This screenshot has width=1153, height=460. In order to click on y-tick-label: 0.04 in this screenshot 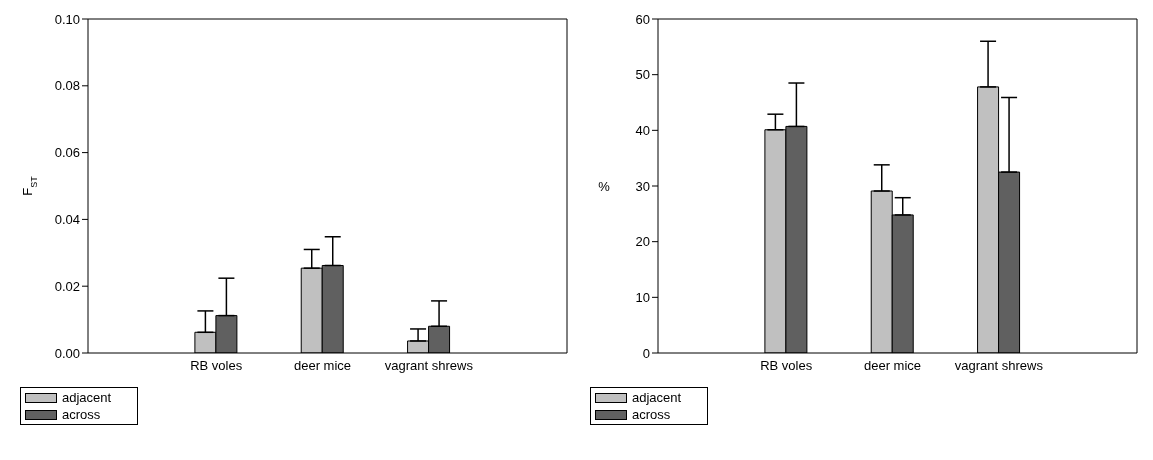, I will do `click(67, 220)`.